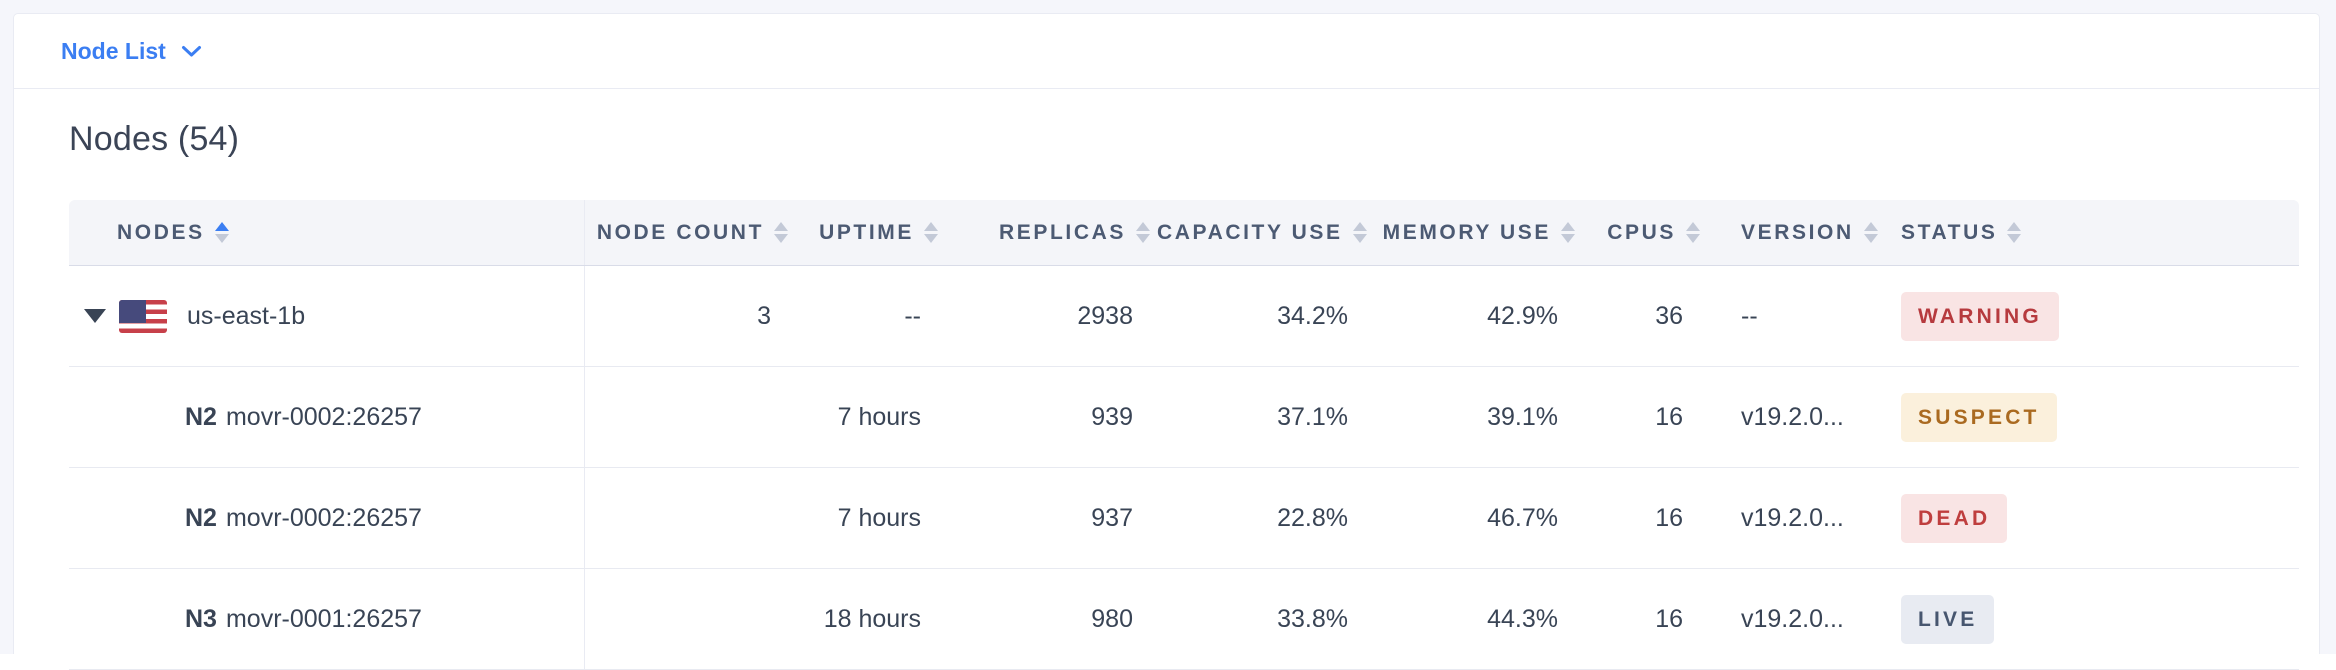  I want to click on column-header-replicas: REPLICAS, so click(1050, 233).